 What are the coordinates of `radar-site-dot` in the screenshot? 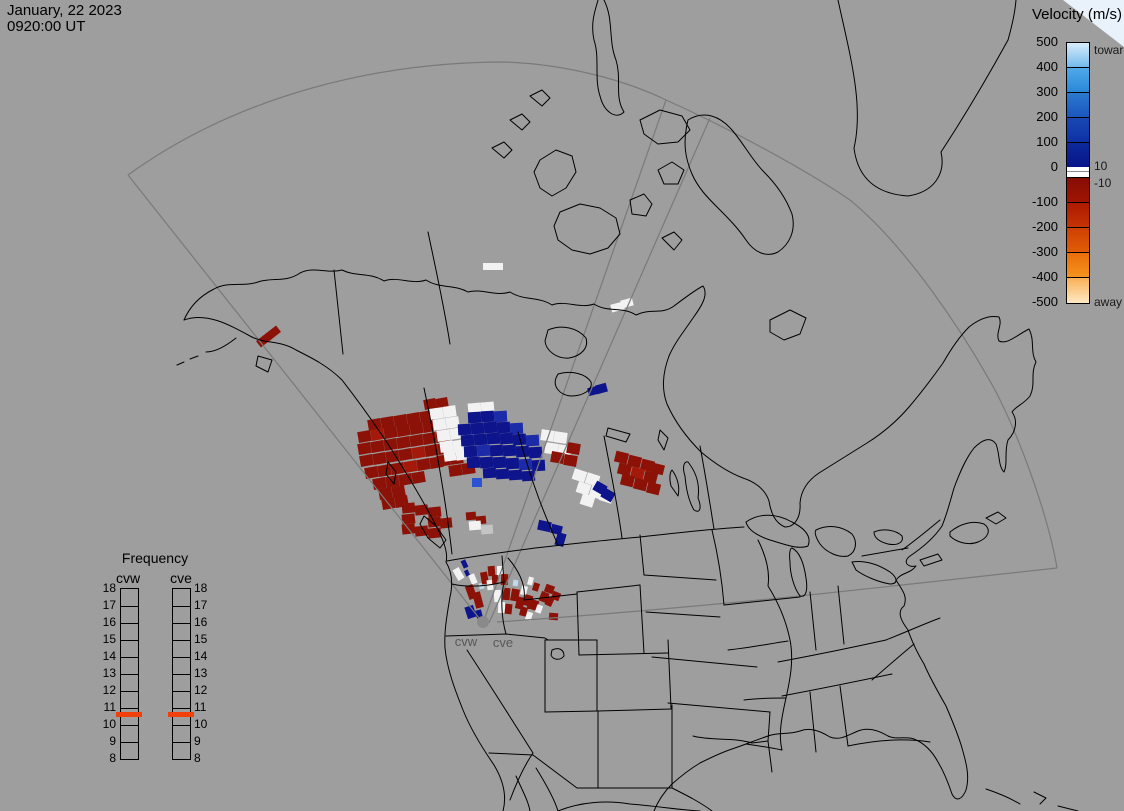 It's located at (483, 622).